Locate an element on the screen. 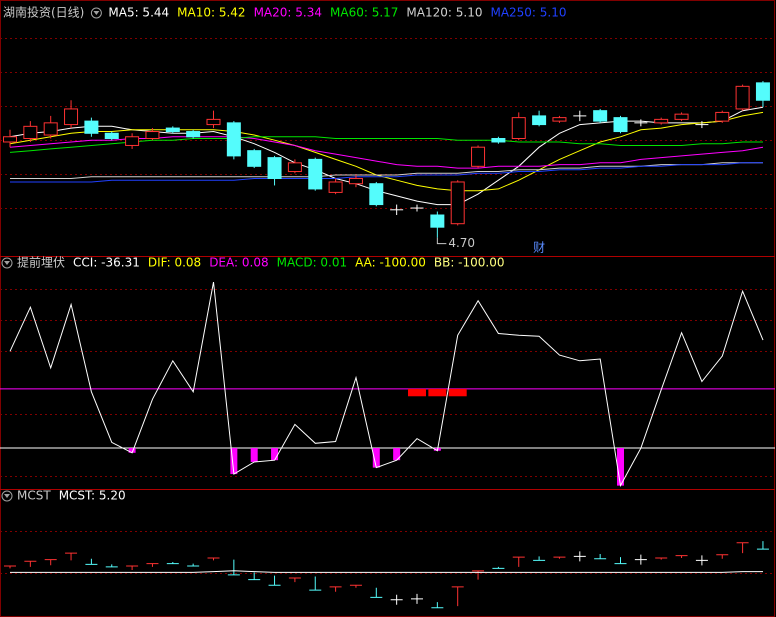 This screenshot has width=776, height=617. plot-area is located at coordinates (386, 575).